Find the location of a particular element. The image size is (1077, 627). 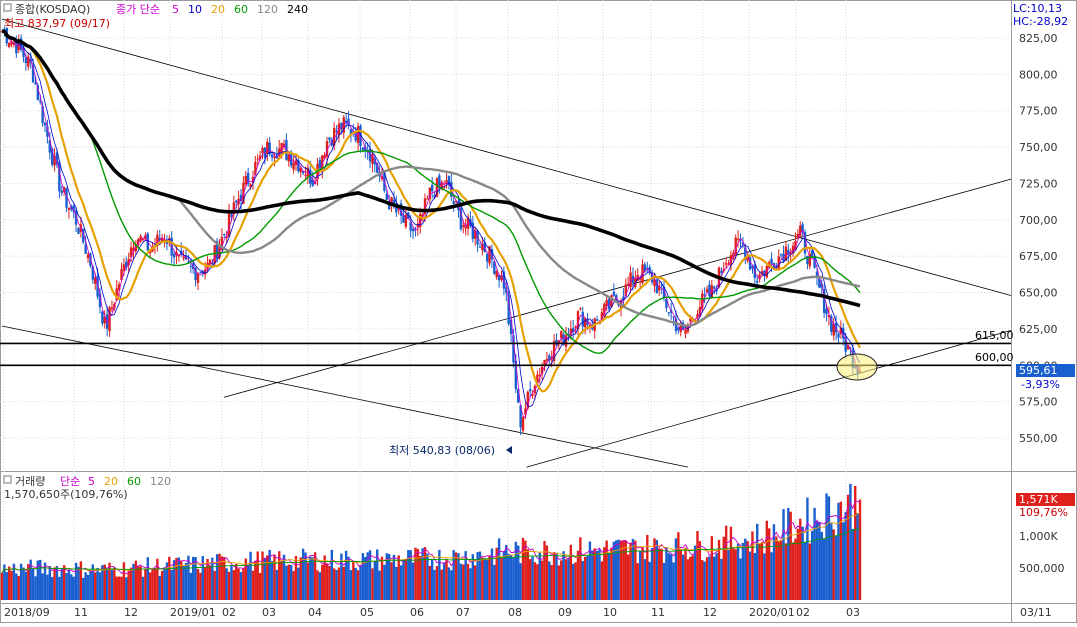

high-note: 최고 837,97 (09/17) is located at coordinates (57, 23).